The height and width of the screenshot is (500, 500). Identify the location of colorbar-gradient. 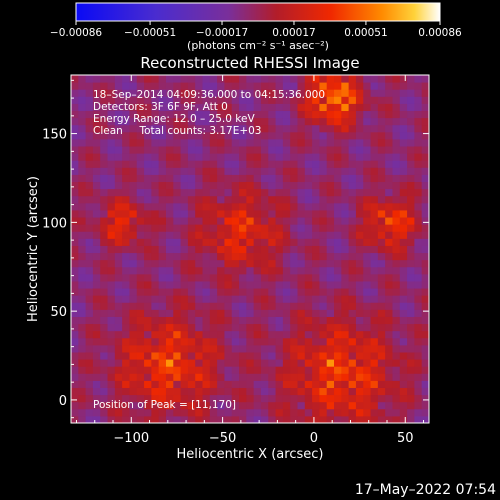
(258, 12).